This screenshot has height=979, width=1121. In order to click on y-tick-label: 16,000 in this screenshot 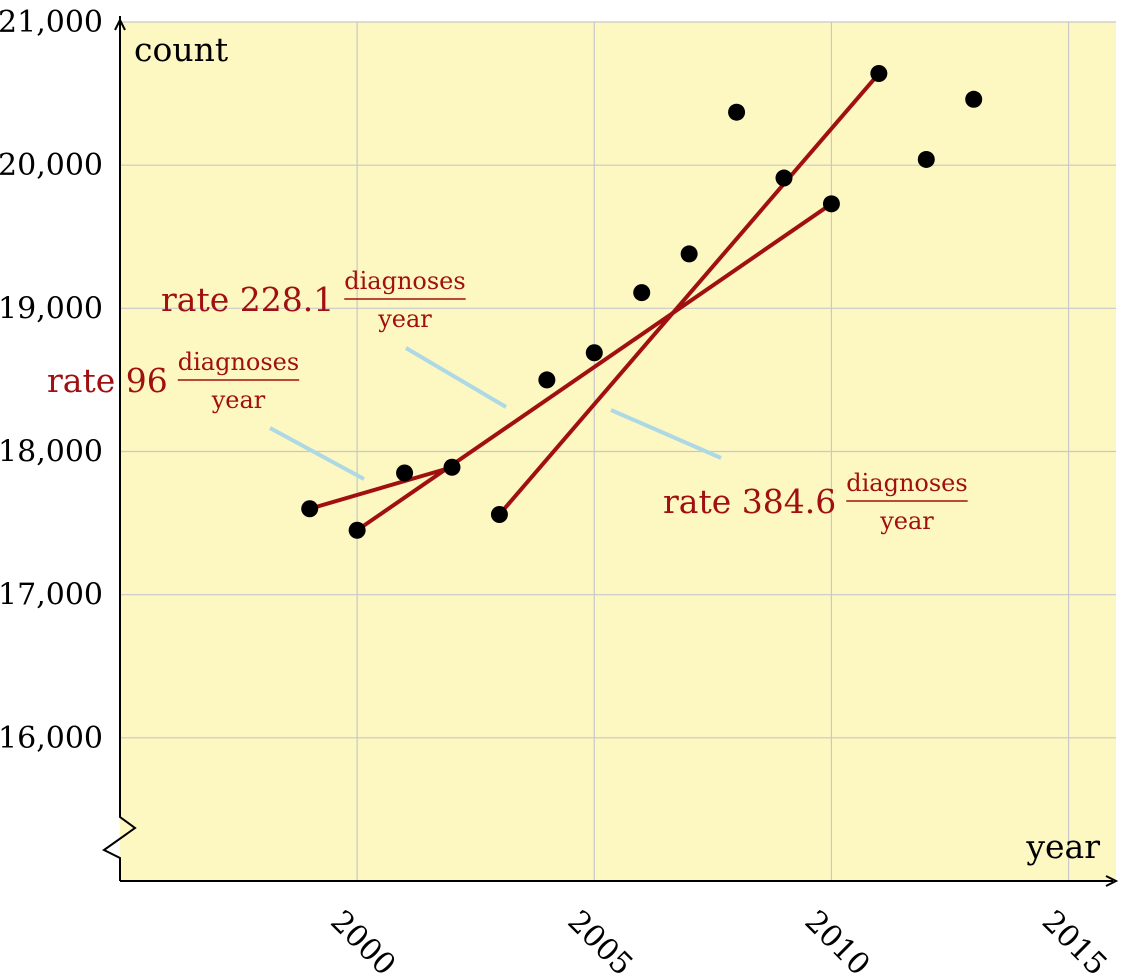, I will do `click(51, 738)`.